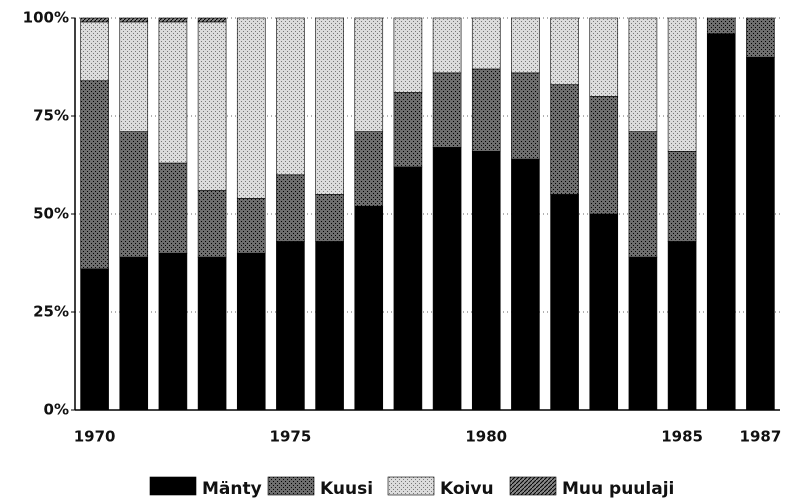 Image resolution: width=787 pixels, height=503 pixels. I want to click on y-tick-label: 50%, so click(51, 214).